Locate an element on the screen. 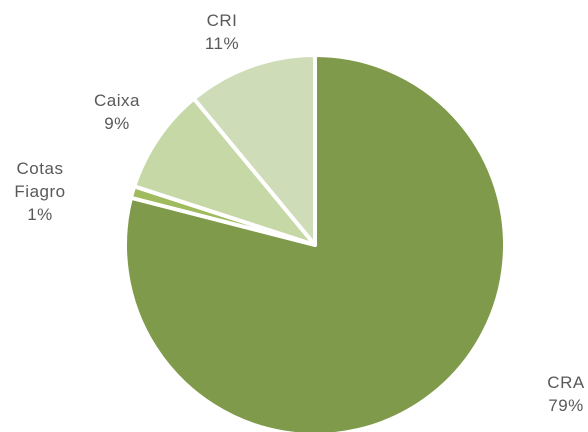  slice-name: CRA is located at coordinates (566, 382).